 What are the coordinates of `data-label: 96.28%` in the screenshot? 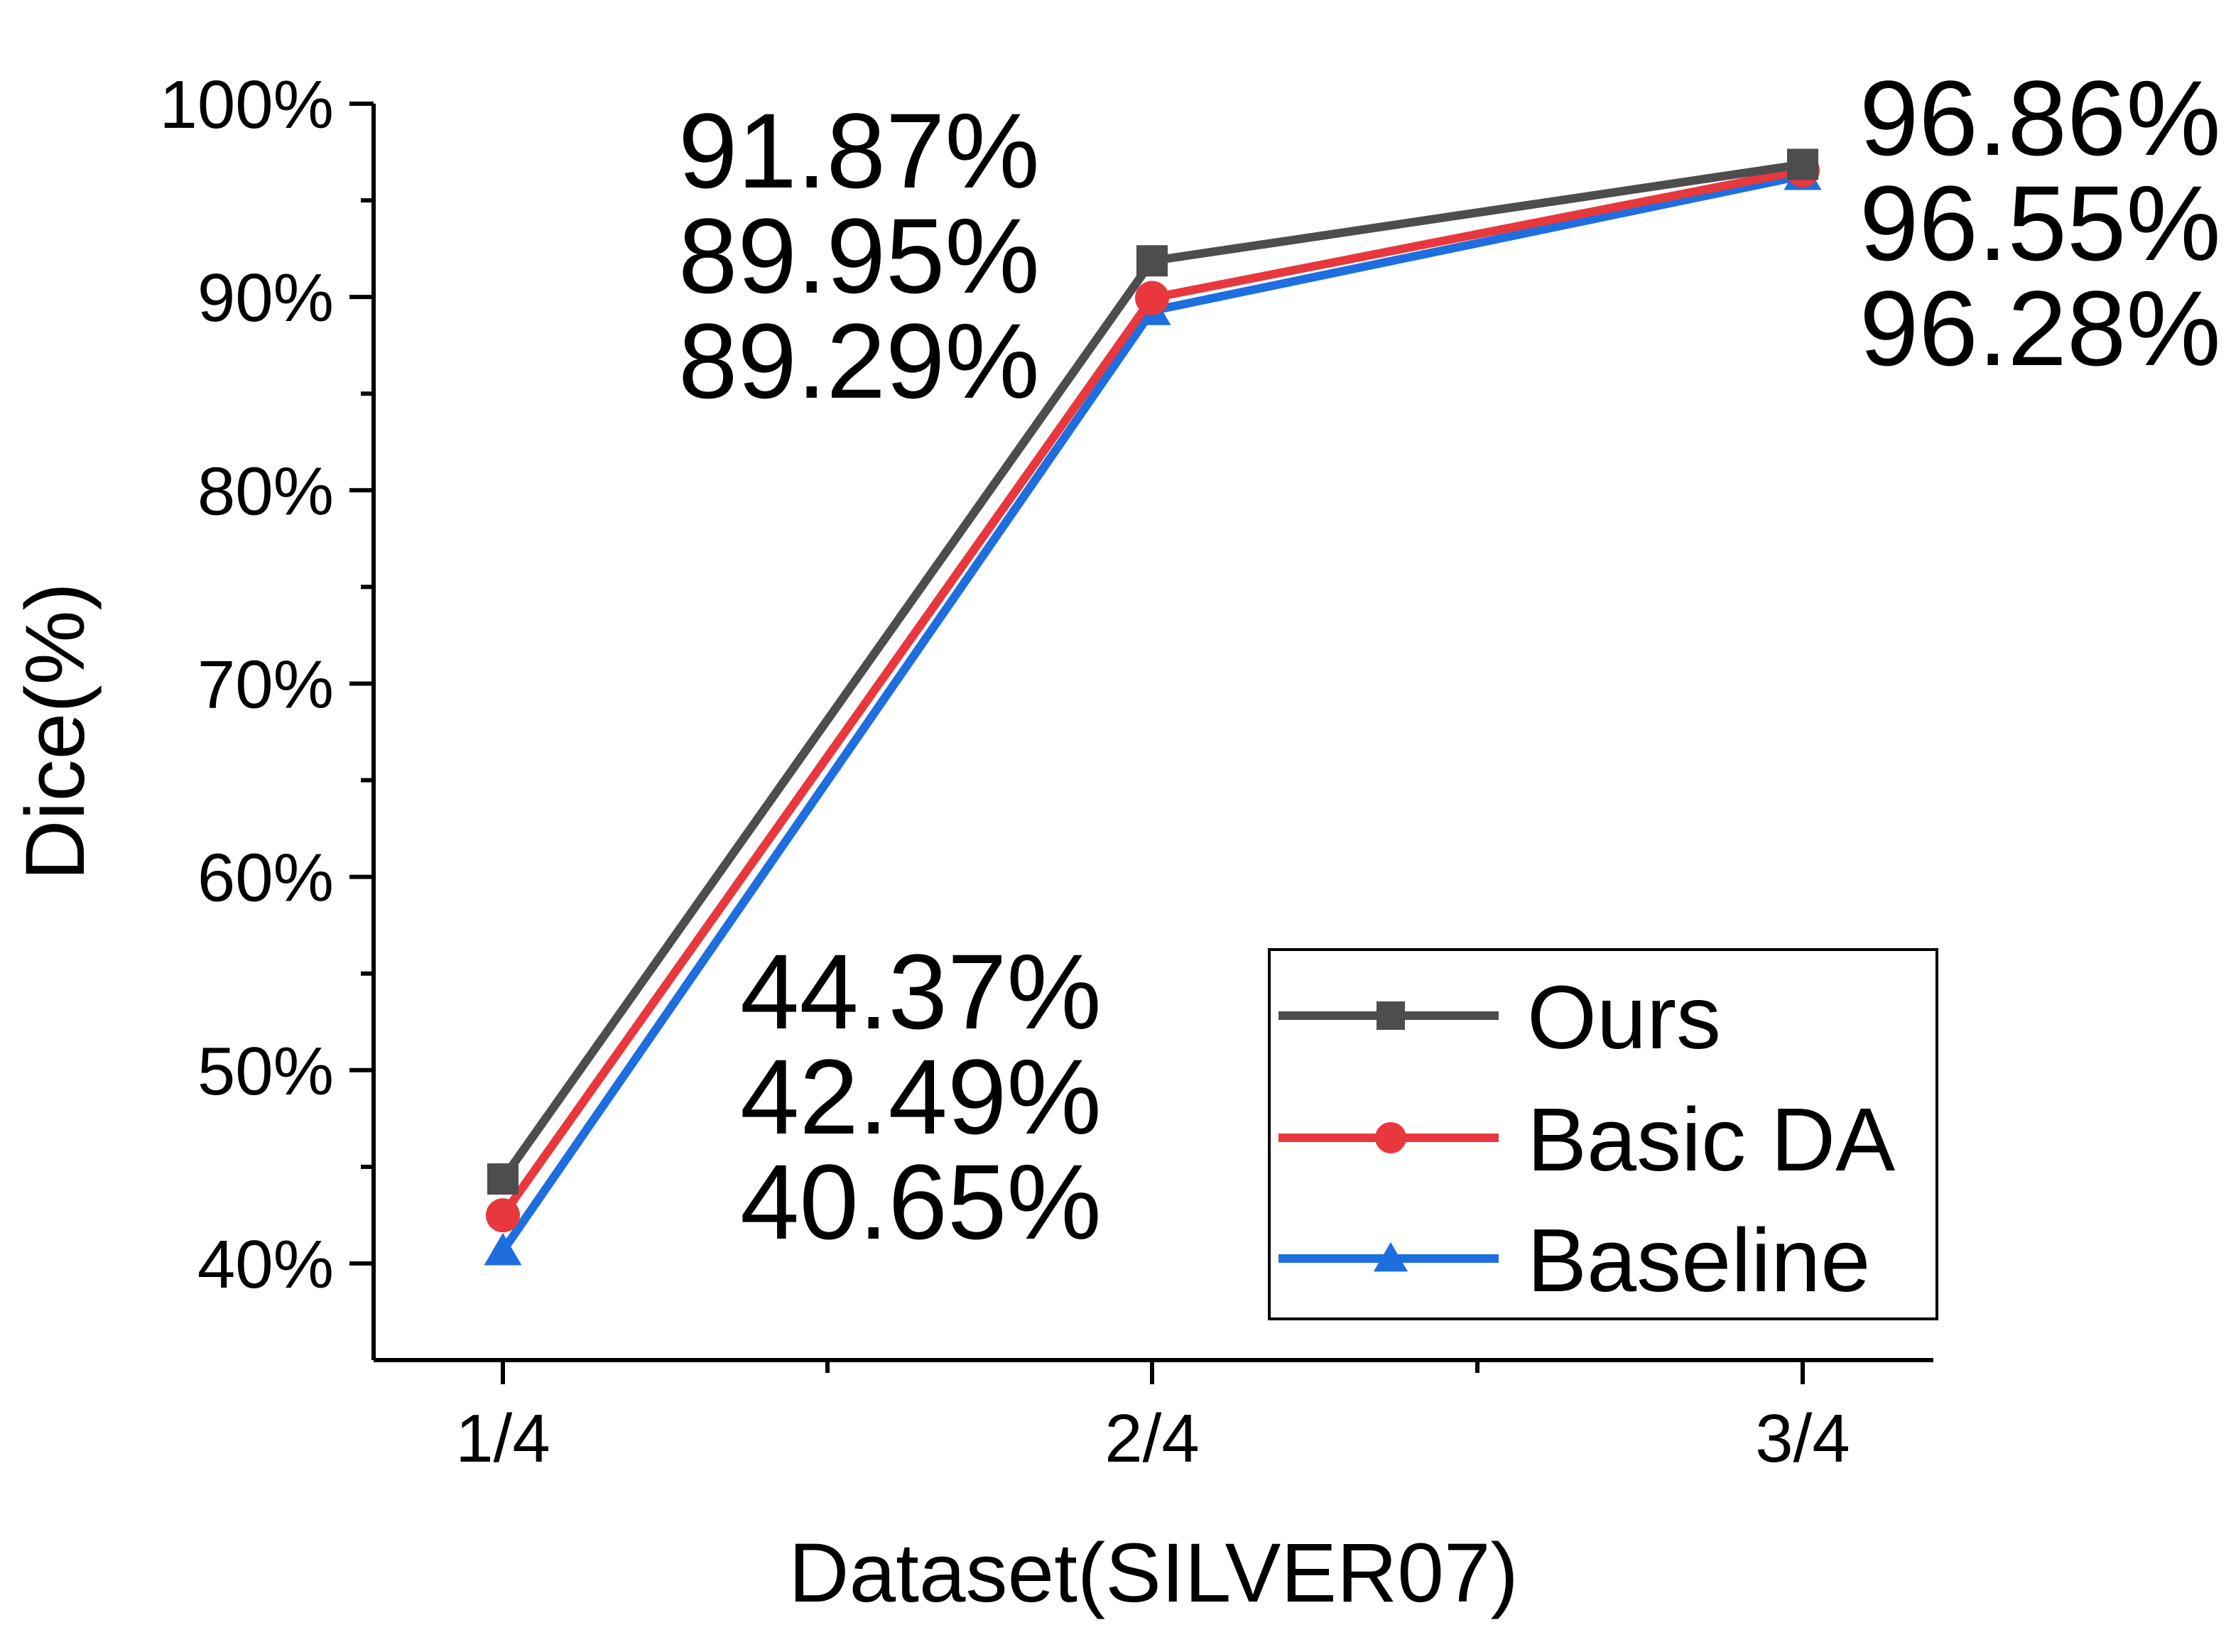 It's located at (2040, 328).